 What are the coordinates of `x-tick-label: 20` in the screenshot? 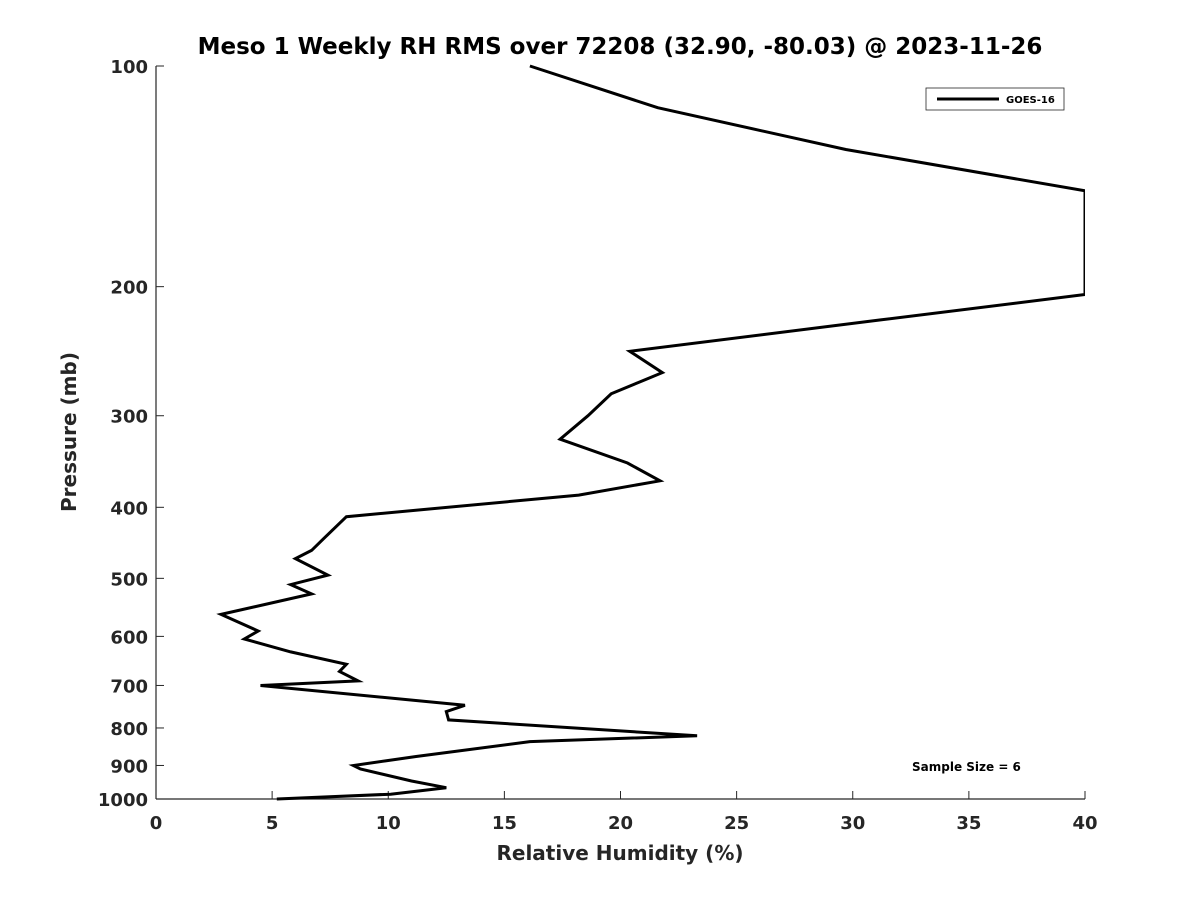 It's located at (620, 823).